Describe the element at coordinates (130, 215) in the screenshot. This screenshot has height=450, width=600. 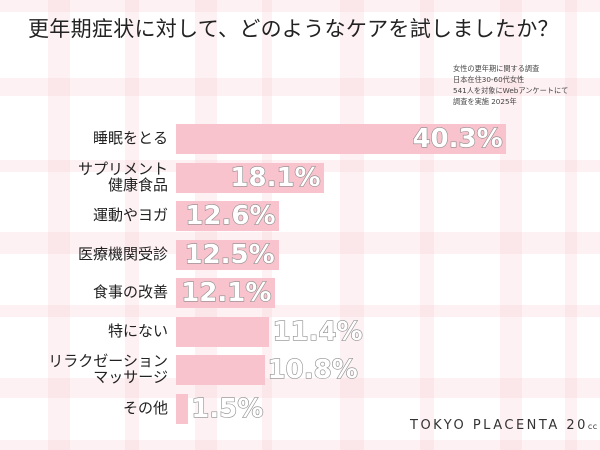
I see `category-label: 運動やヨガ` at that location.